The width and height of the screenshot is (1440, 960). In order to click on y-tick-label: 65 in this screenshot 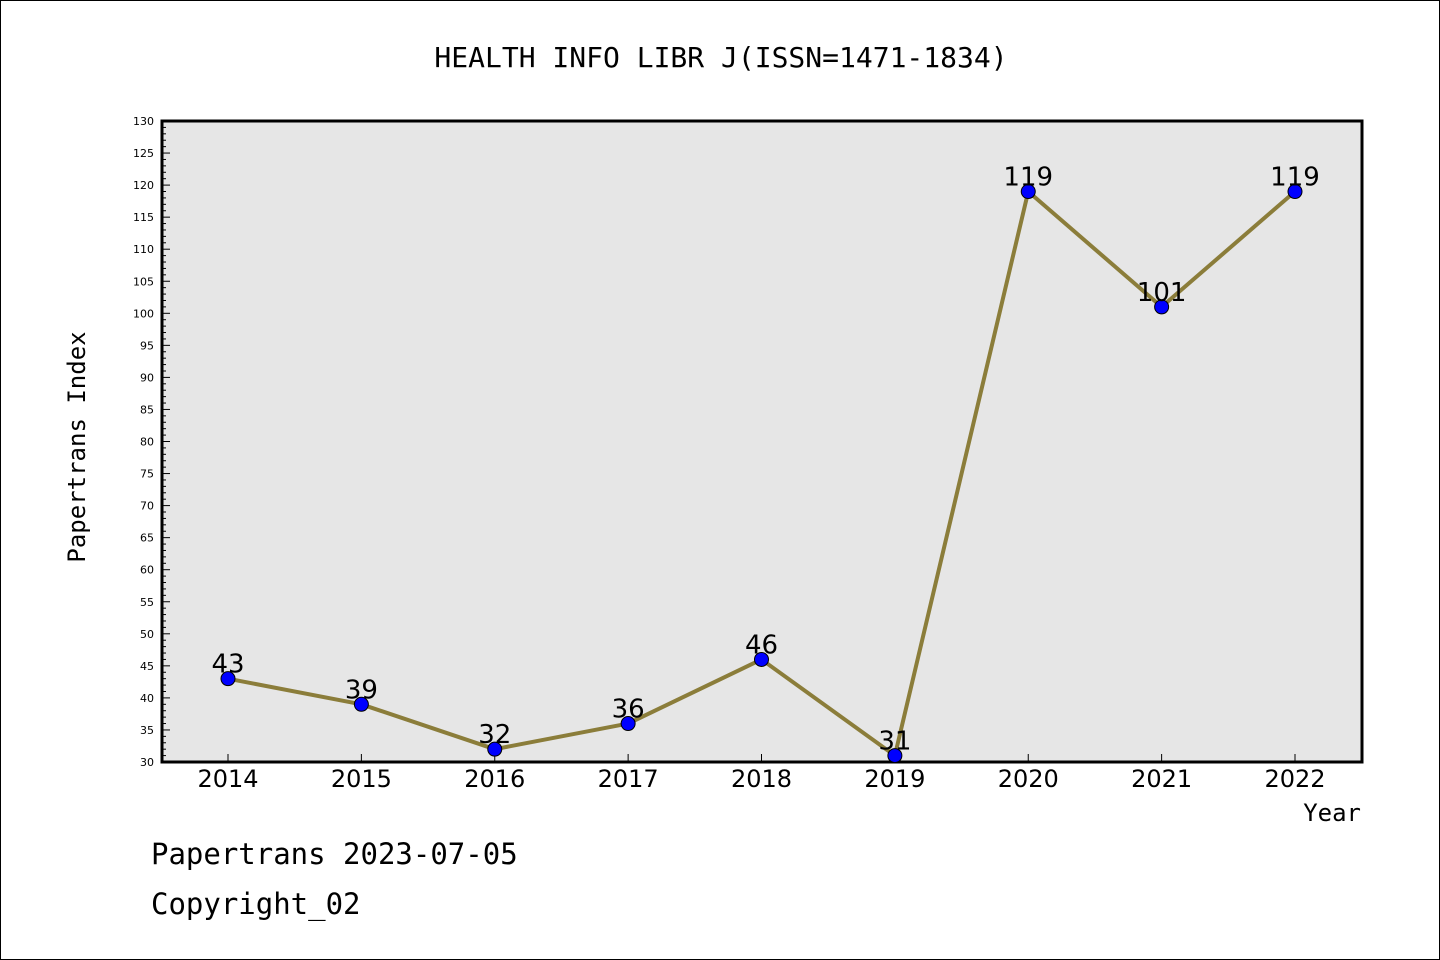, I will do `click(147, 538)`.